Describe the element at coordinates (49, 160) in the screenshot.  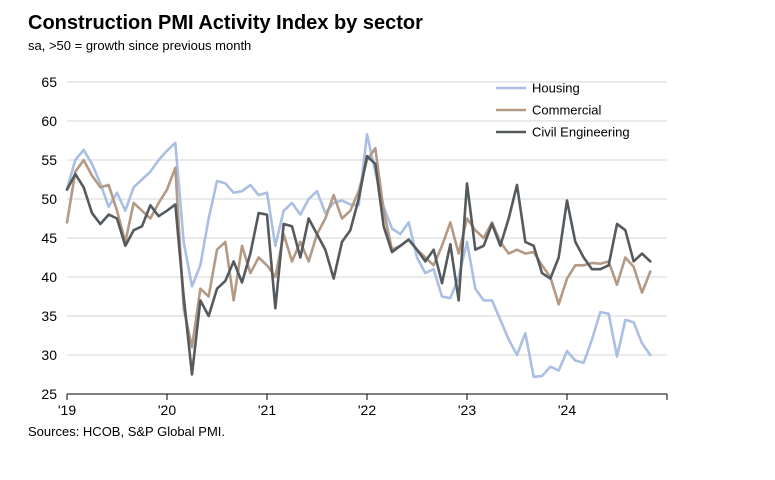
I see `y-tick-label: 55` at that location.